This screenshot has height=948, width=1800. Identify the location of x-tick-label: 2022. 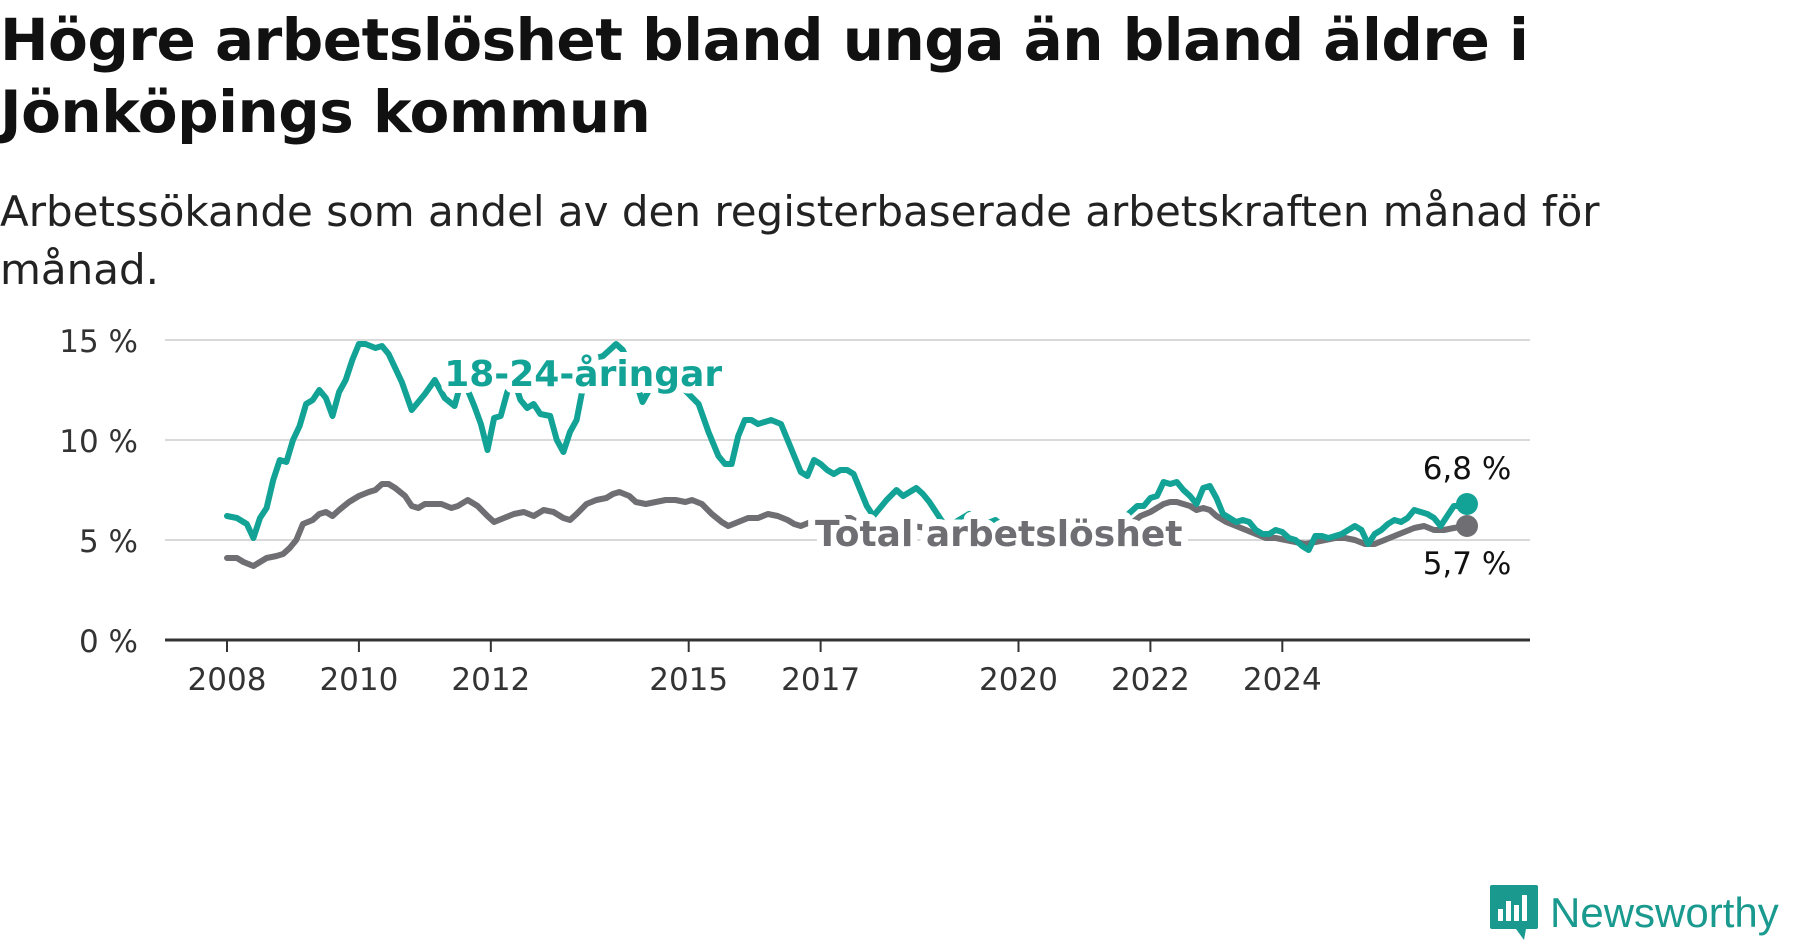
(1150, 680).